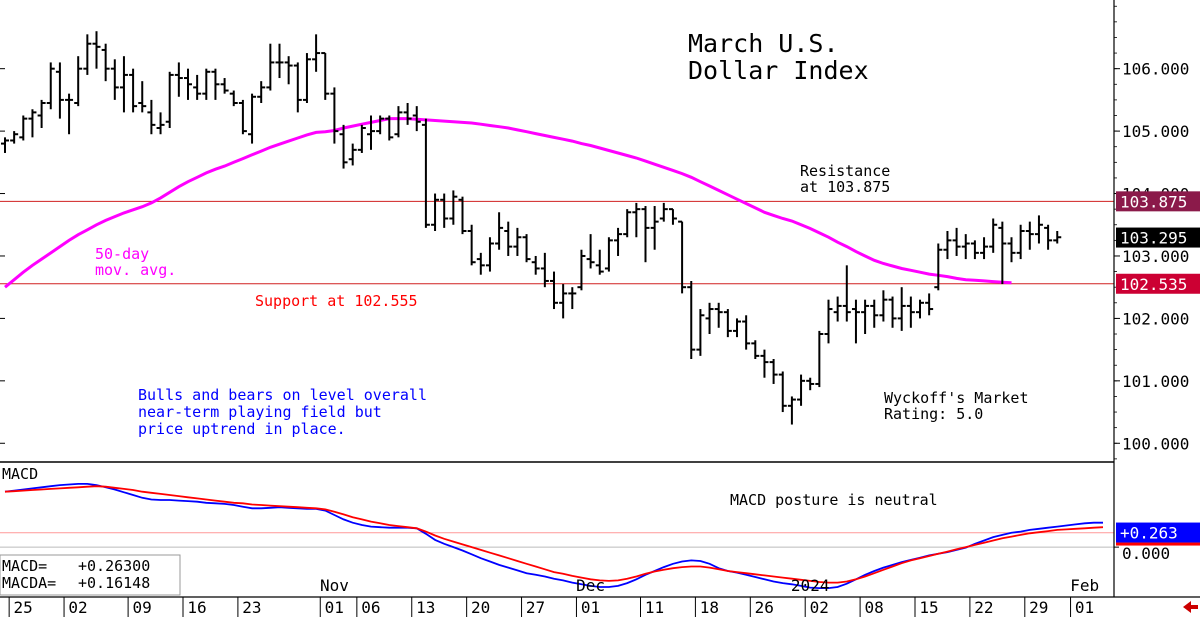  What do you see at coordinates (334, 585) in the screenshot?
I see `month-label: Nov` at bounding box center [334, 585].